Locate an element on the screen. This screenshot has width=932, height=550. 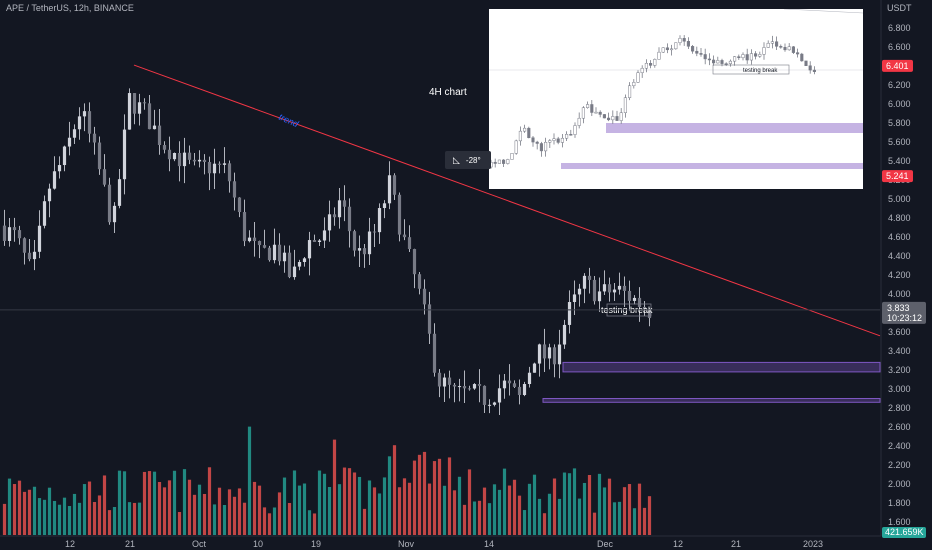
volume-badge is located at coordinates (904, 532).